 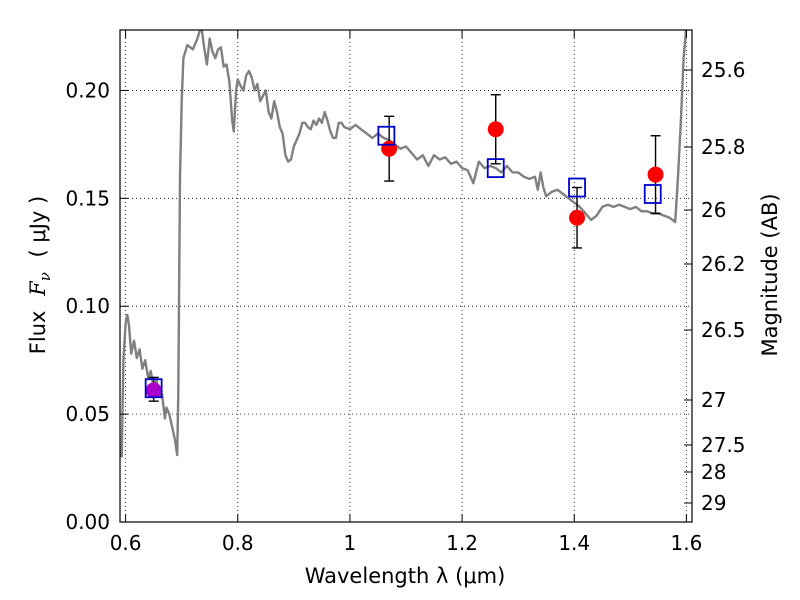 What do you see at coordinates (462, 543) in the screenshot?
I see `x-tick-label: 1.2` at bounding box center [462, 543].